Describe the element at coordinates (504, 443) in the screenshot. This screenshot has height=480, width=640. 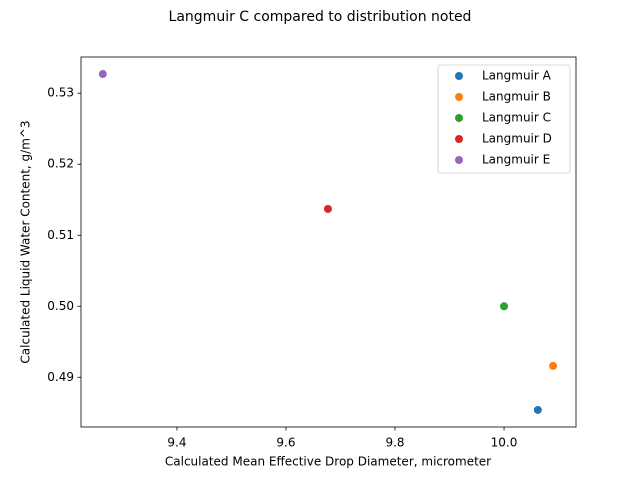
I see `x-tick-label: 10.0` at that location.